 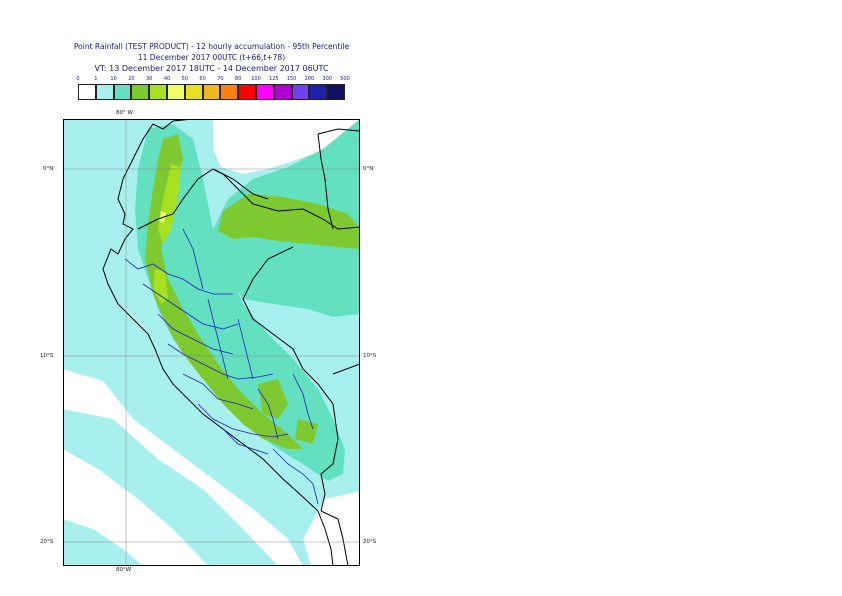 I want to click on regional-borders, so click(x=221, y=366).